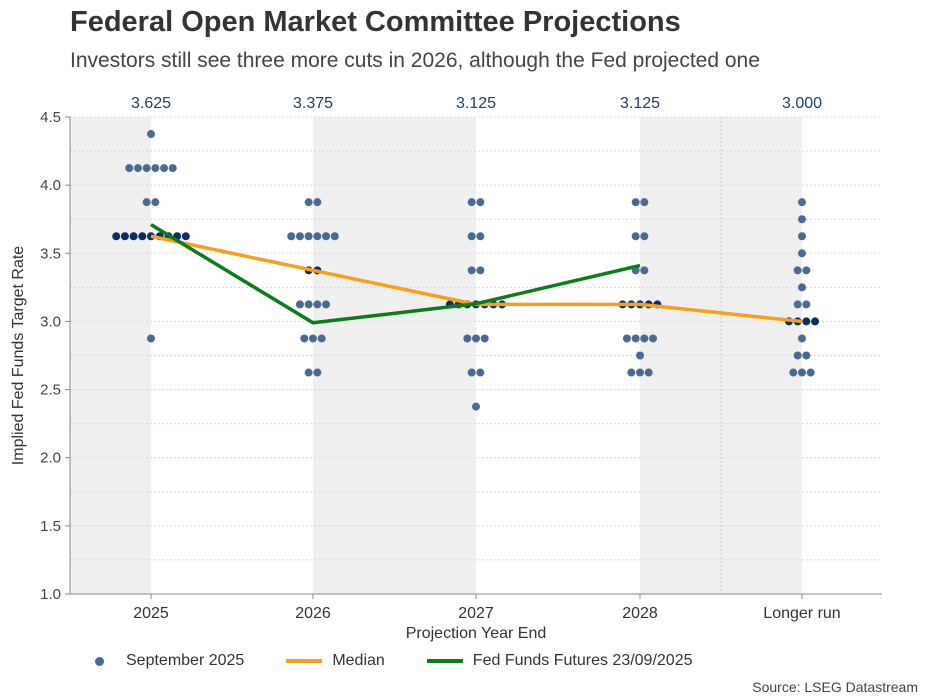  What do you see at coordinates (476, 633) in the screenshot?
I see `x-axis-title: Projection Year End` at bounding box center [476, 633].